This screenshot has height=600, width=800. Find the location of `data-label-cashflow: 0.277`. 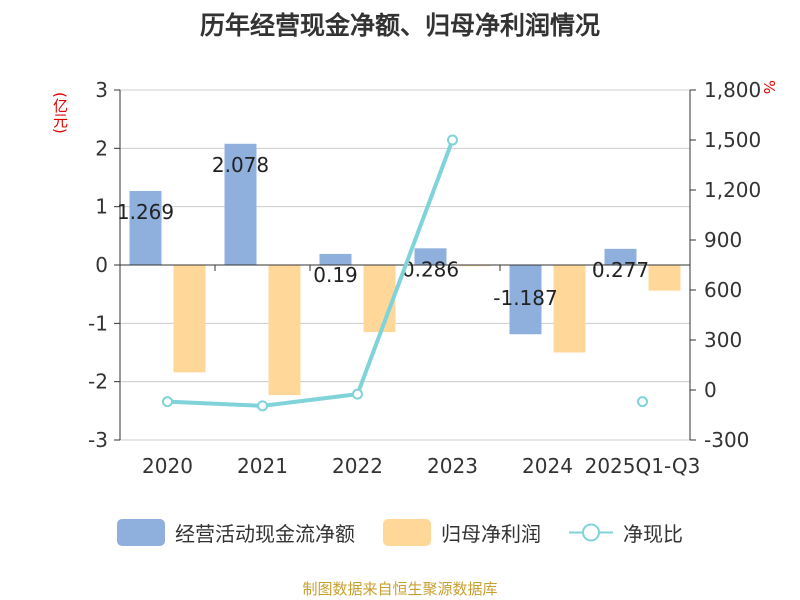

data-label-cashflow: 0.277 is located at coordinates (620, 270).